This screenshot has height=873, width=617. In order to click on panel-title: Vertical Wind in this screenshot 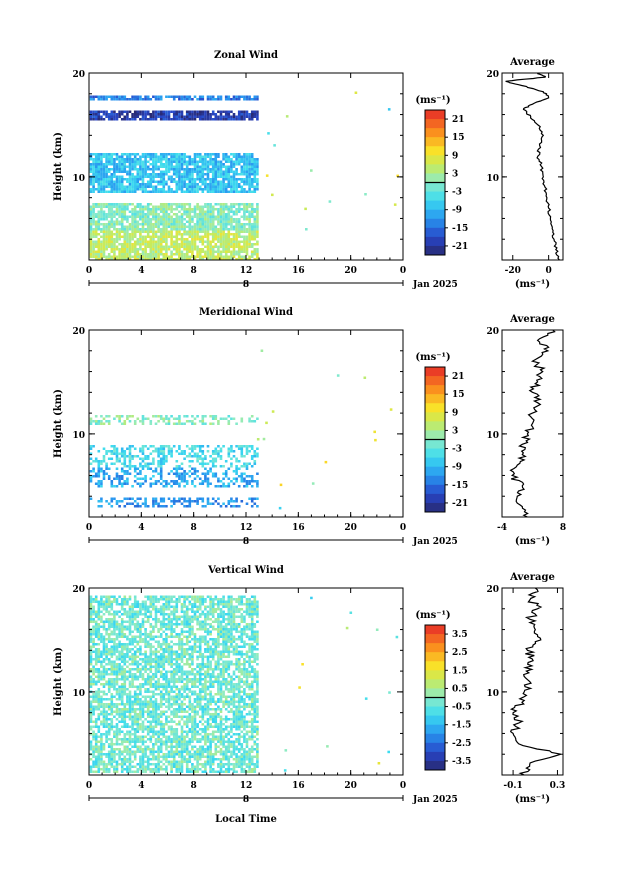, I will do `click(245, 570)`.